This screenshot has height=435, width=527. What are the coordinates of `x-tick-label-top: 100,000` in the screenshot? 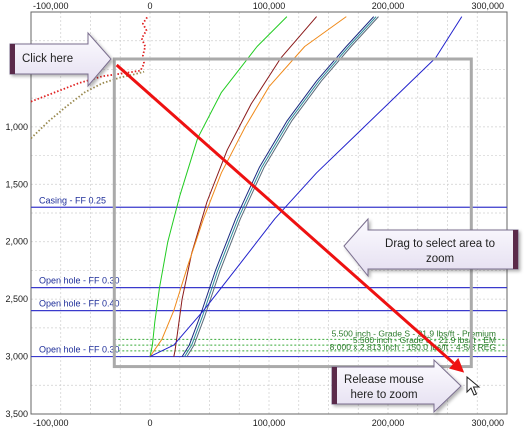 It's located at (269, 6).